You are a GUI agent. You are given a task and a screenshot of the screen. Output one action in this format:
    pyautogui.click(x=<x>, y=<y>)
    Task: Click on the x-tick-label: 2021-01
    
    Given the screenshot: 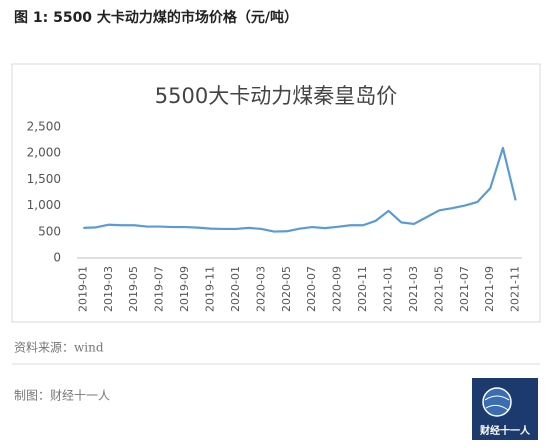 What is the action you would take?
    pyautogui.click(x=388, y=289)
    